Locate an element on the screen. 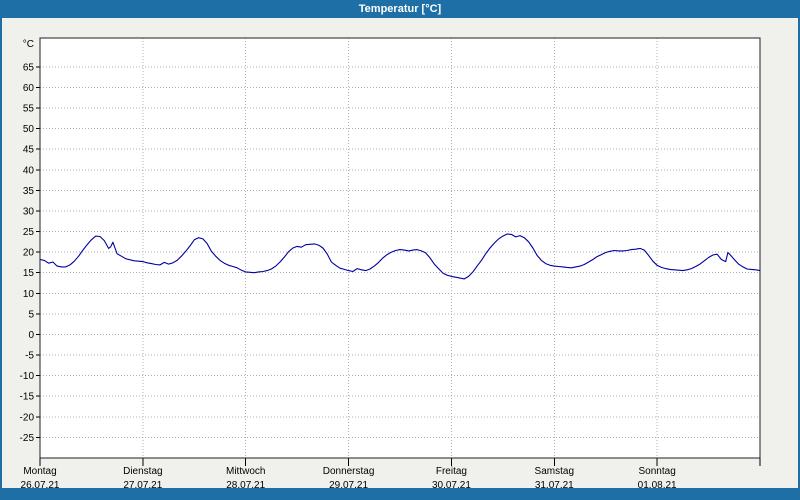  y-tick-label: -5 is located at coordinates (29, 356).